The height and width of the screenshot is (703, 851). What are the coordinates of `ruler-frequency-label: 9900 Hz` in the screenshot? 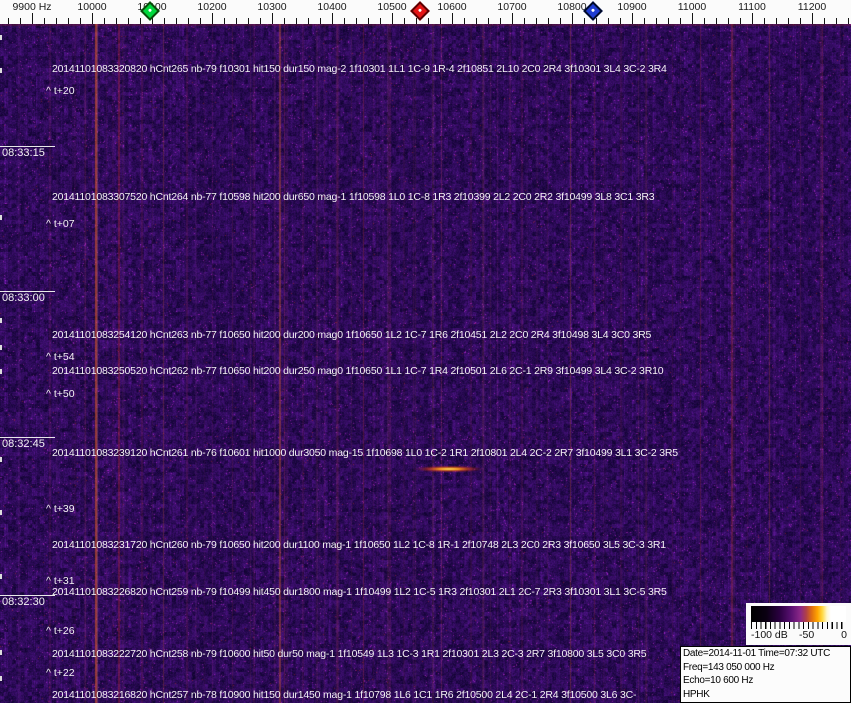 It's located at (32, 7).